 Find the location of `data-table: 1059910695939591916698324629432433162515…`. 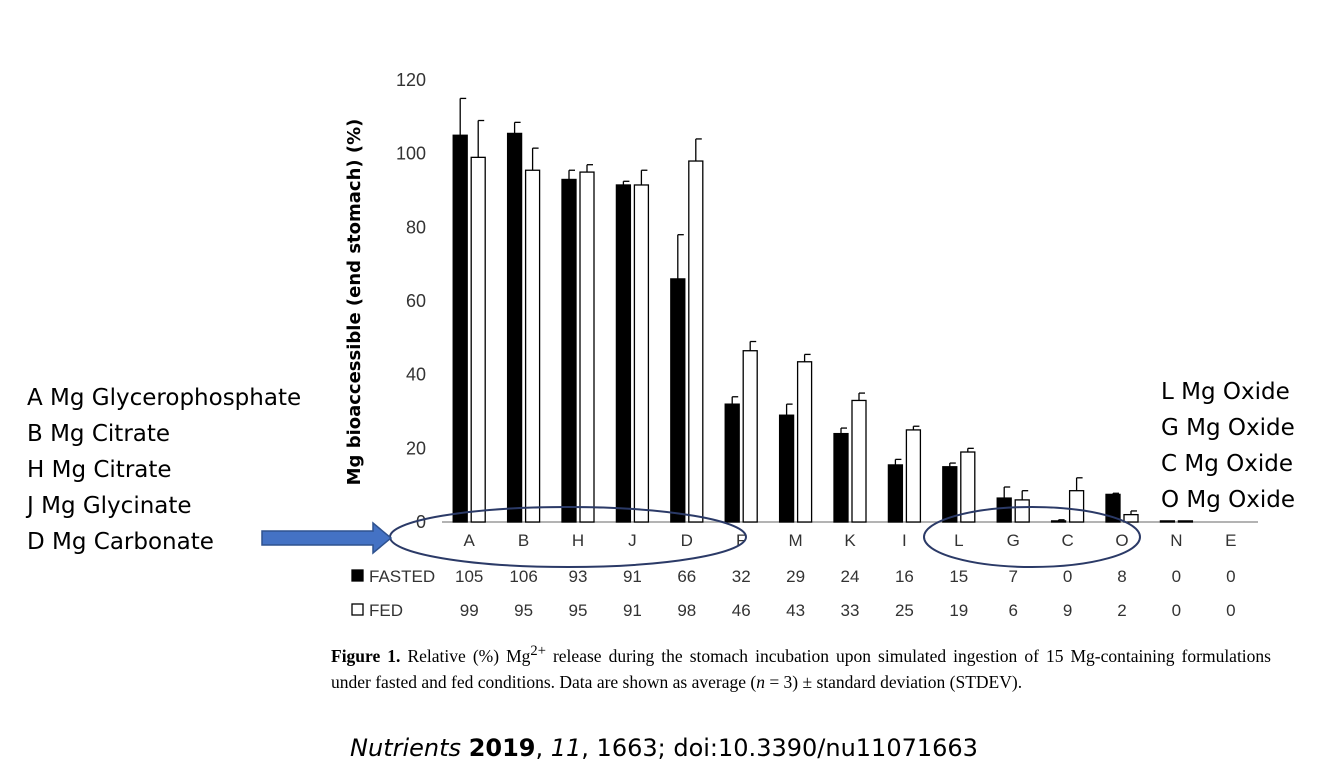

data-table: 1059910695939591916698324629432433162515… is located at coordinates (793, 593).